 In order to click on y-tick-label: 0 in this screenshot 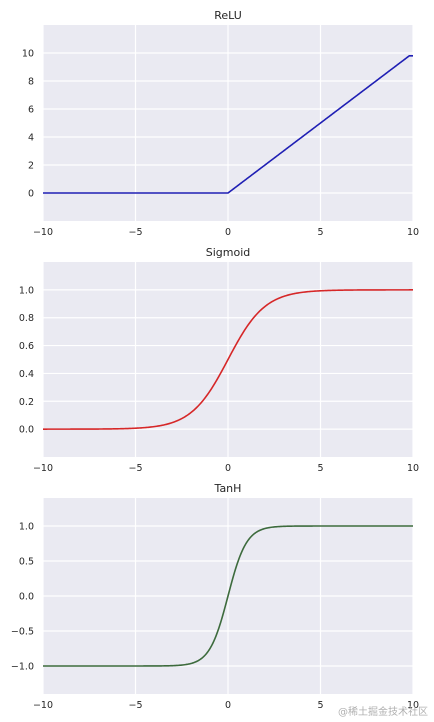, I will do `click(31, 194)`.